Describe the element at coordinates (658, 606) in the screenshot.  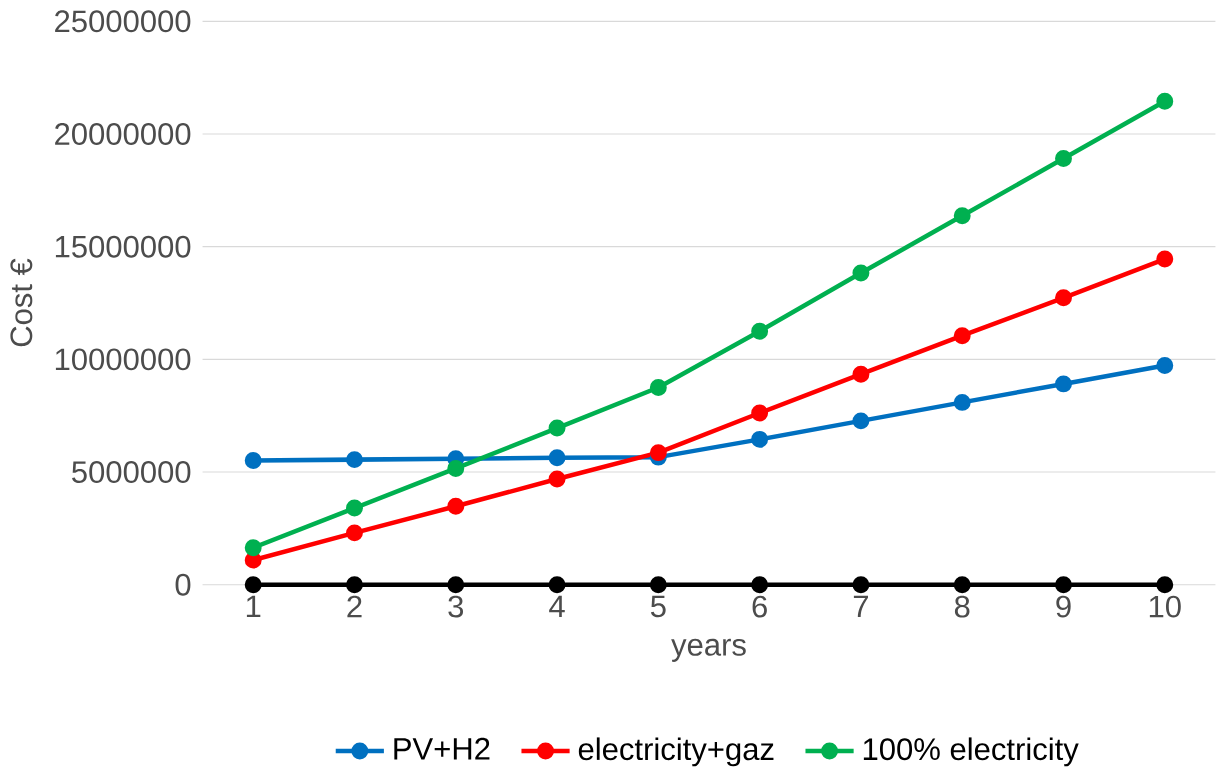
I see `x-tick-label: 5` at that location.